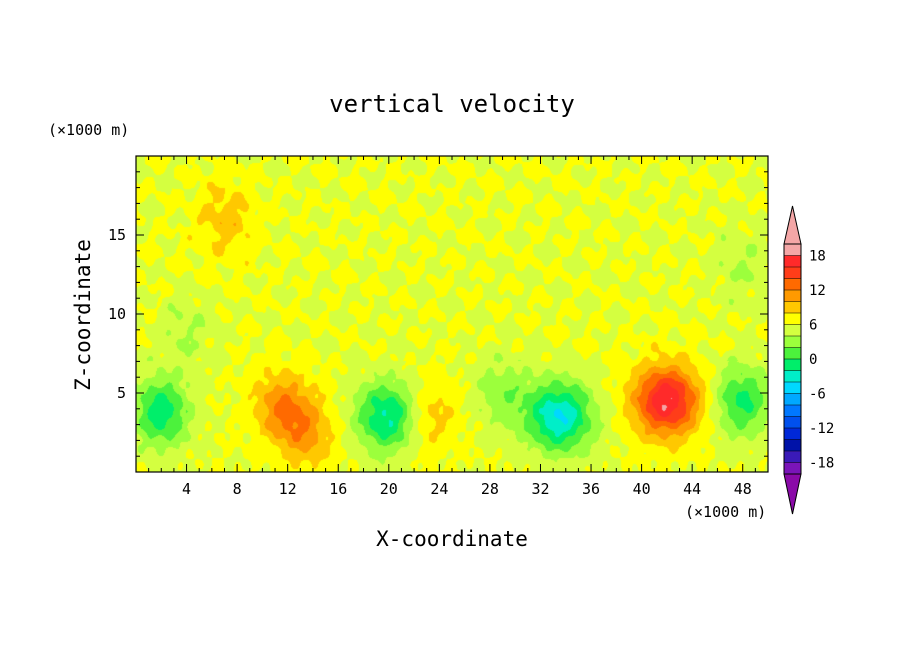  I want to click on x-axis-label: X-coordinate, so click(452, 539).